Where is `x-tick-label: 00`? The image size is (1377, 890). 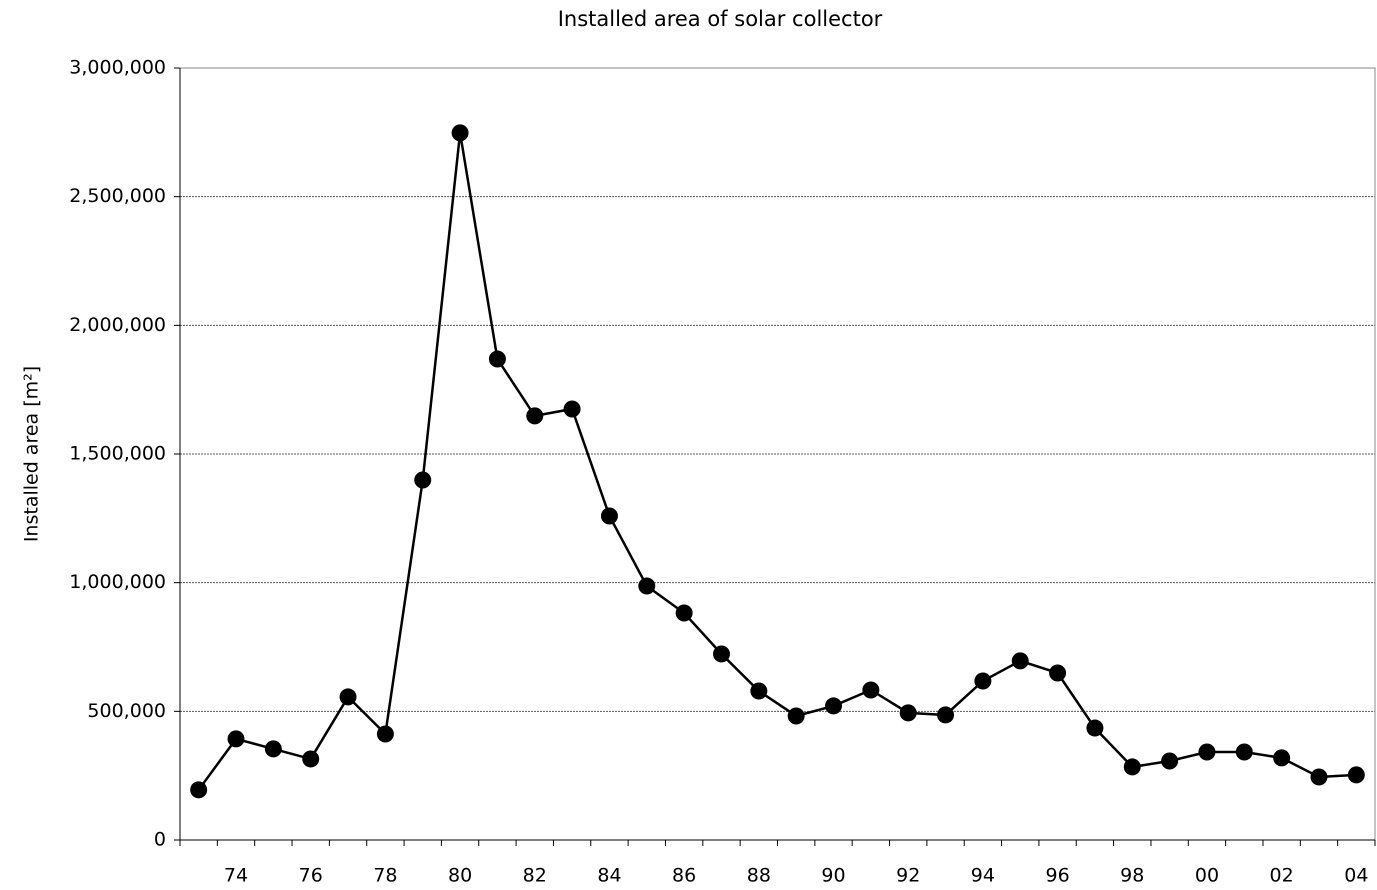
x-tick-label: 00 is located at coordinates (1207, 876).